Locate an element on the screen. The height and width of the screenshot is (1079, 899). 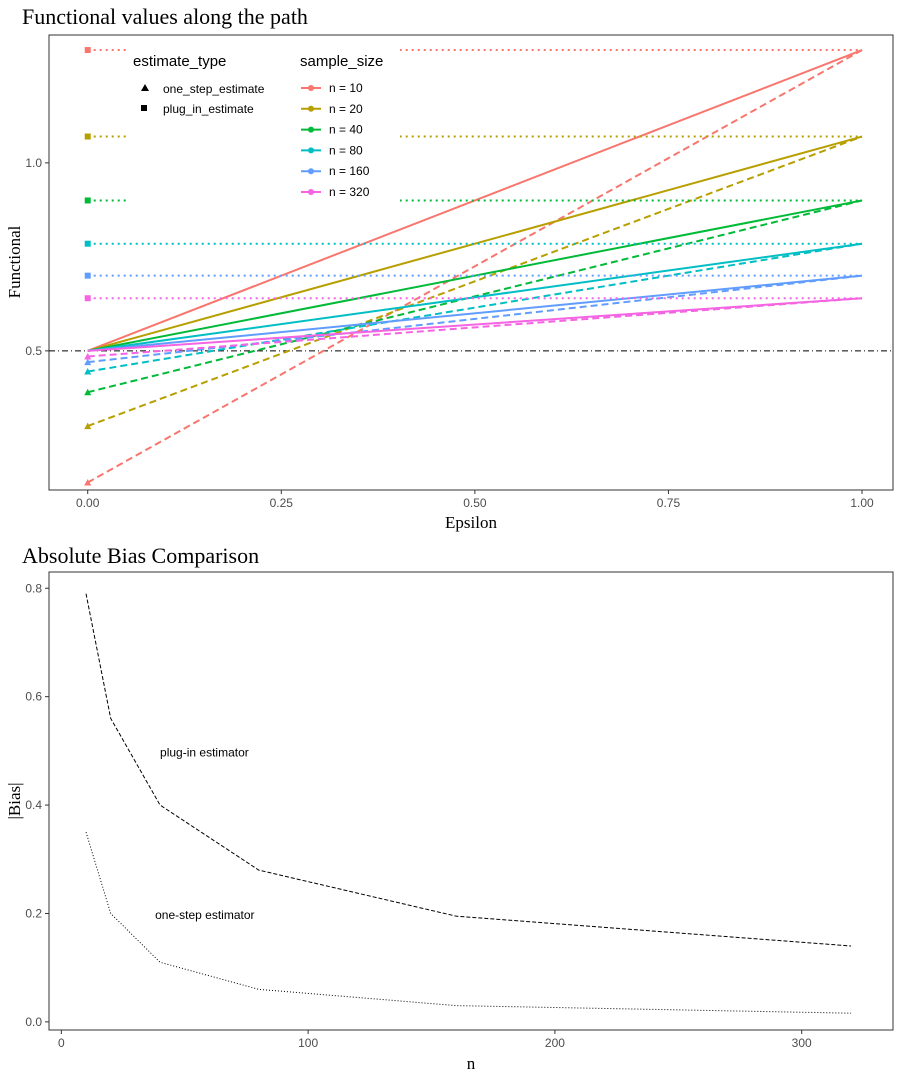
bottom-y-axis-title: |Bias| is located at coordinates (14, 800).